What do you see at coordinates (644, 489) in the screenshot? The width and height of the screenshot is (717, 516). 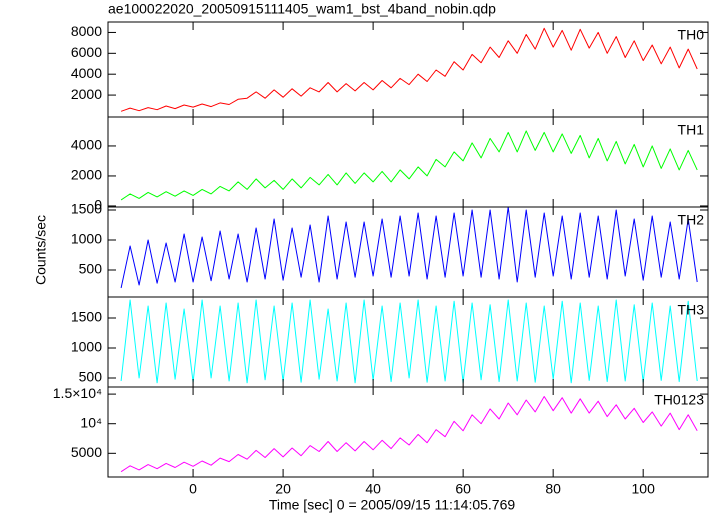 I see `x-tick-label: 100` at bounding box center [644, 489].